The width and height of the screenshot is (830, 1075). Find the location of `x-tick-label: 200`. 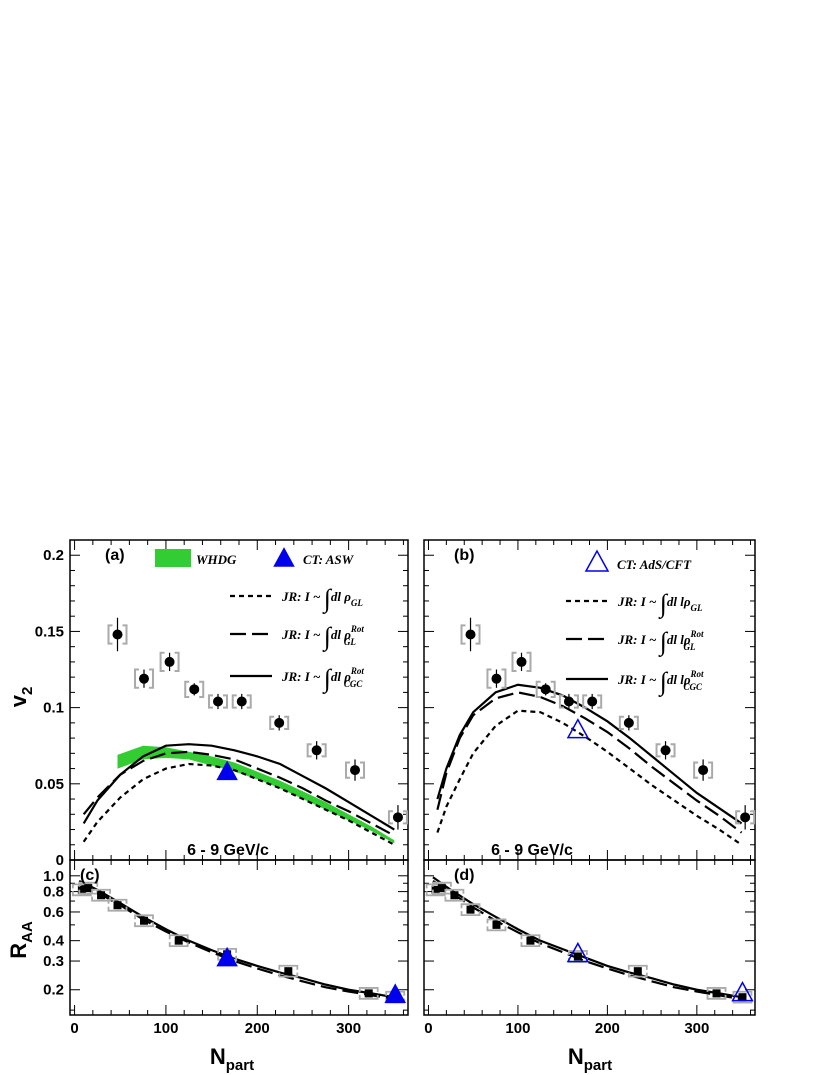

x-tick-label: 200 is located at coordinates (607, 1028).